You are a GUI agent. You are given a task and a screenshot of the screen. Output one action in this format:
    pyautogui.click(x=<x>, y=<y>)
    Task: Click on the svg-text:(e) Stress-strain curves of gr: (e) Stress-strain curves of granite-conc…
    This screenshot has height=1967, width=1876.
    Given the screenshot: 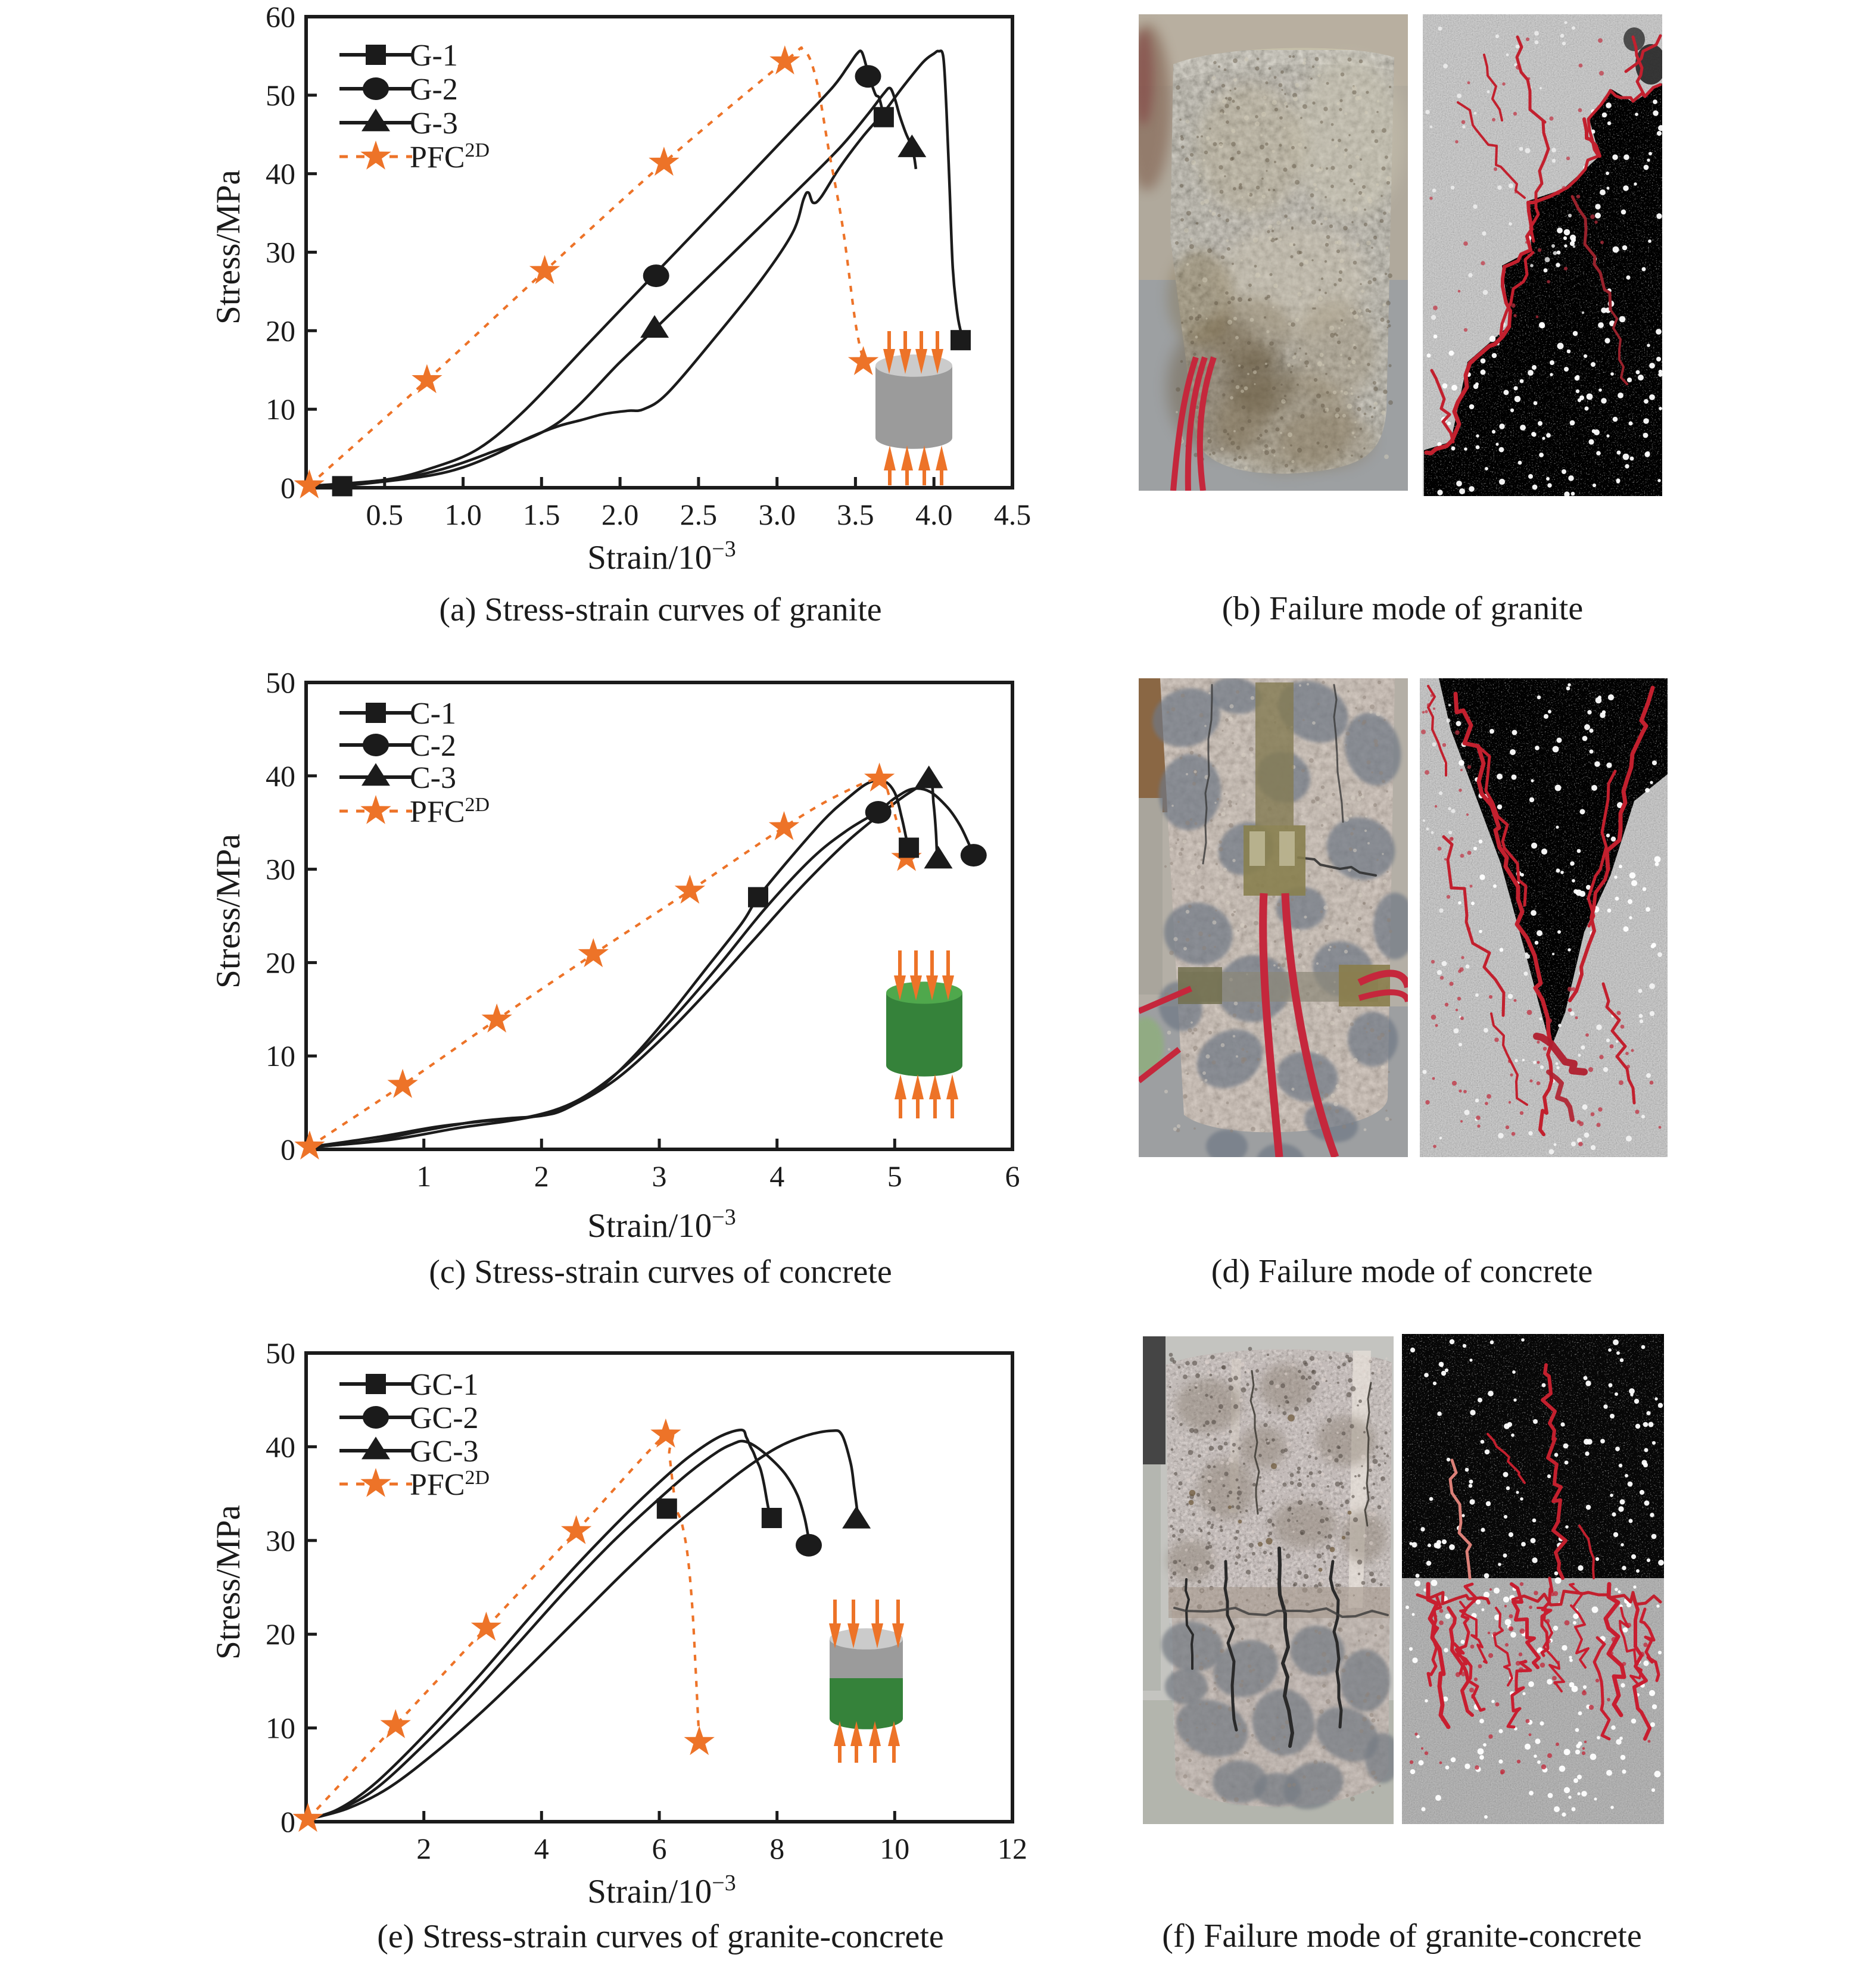 What is the action you would take?
    pyautogui.click(x=660, y=1936)
    